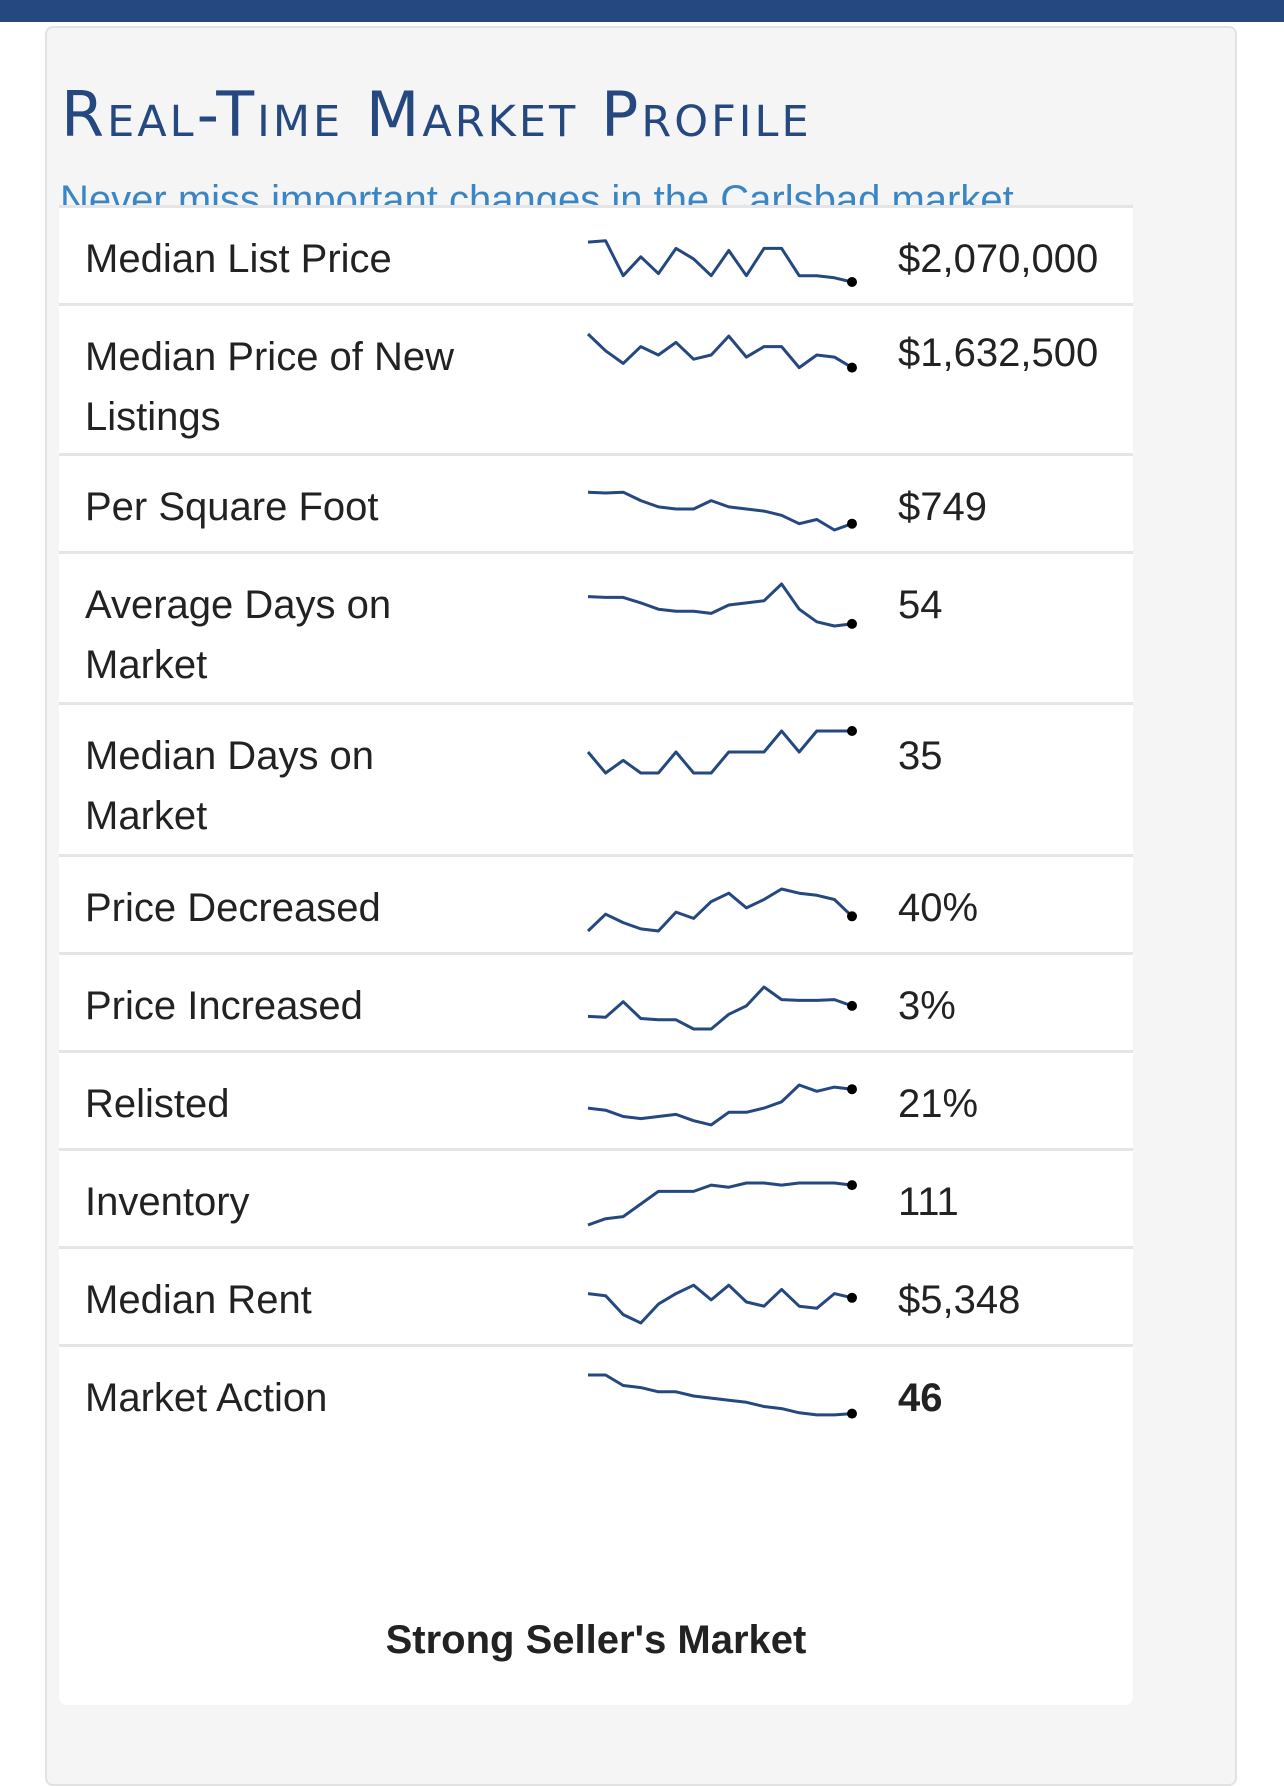  Describe the element at coordinates (238, 259) in the screenshot. I see `row-label: Median List Price` at that location.